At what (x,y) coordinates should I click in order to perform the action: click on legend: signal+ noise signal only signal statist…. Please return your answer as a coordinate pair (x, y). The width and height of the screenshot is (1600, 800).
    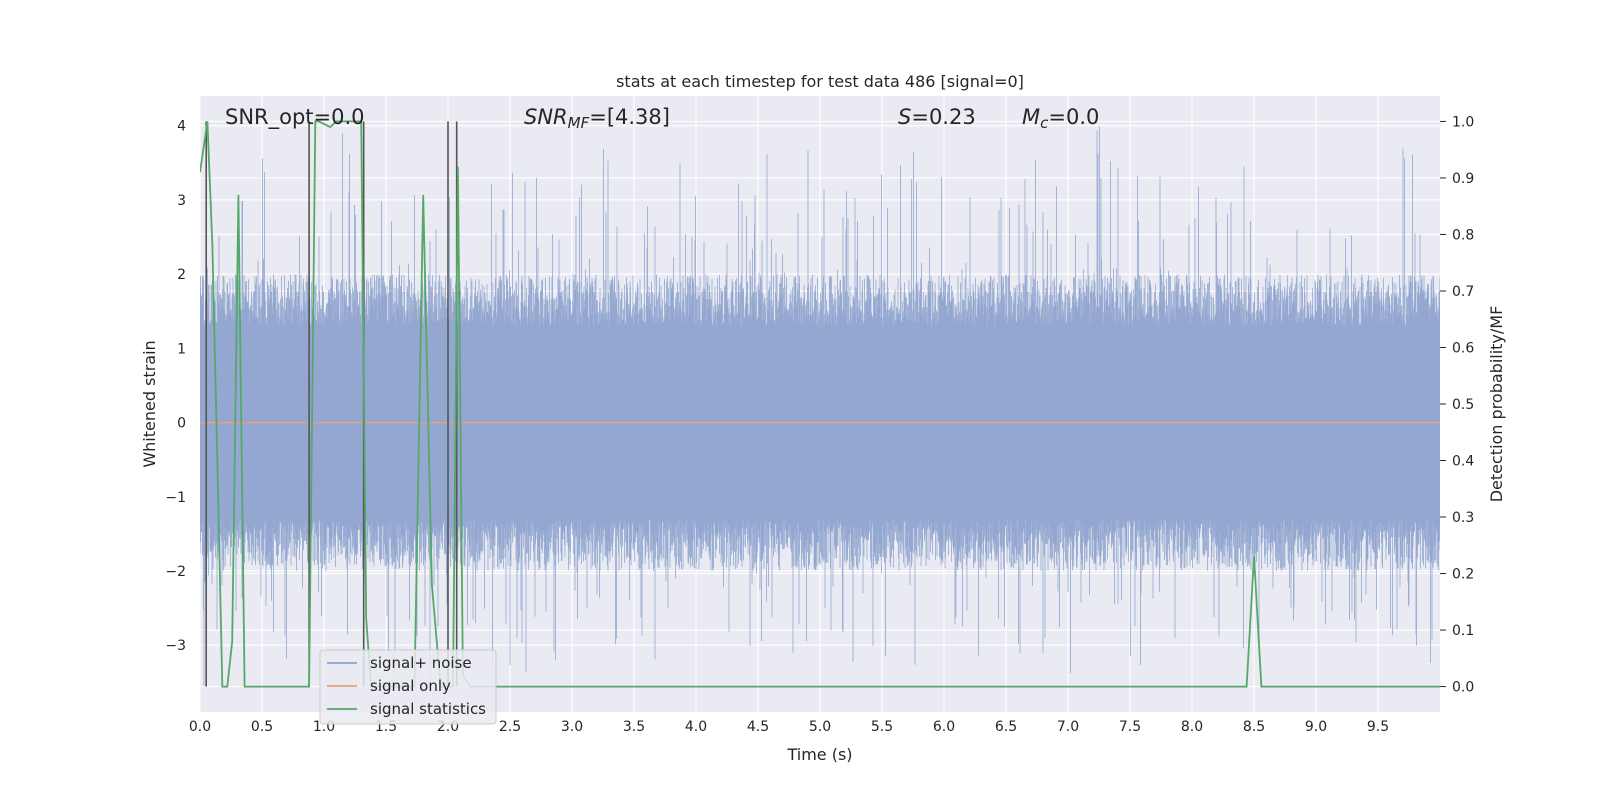
    Looking at the image, I should click on (408, 687).